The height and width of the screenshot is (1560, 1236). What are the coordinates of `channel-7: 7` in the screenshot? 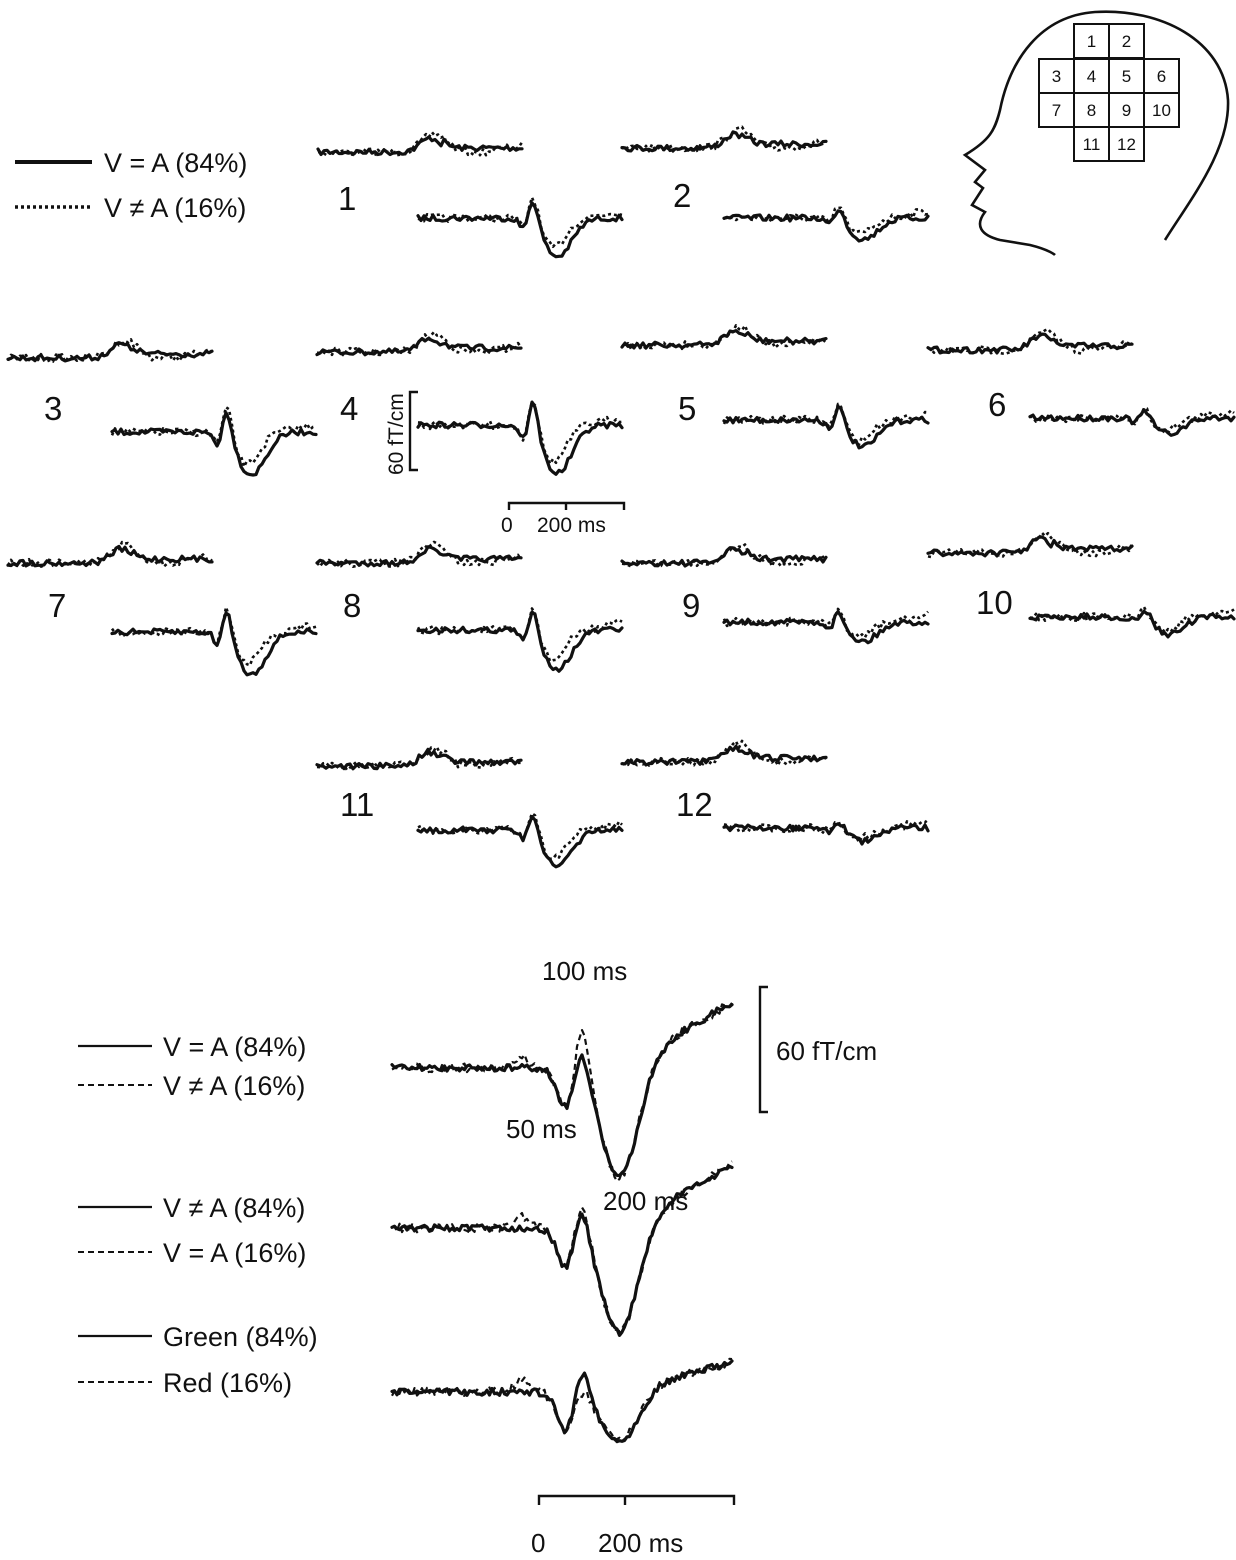 It's located at (162, 608).